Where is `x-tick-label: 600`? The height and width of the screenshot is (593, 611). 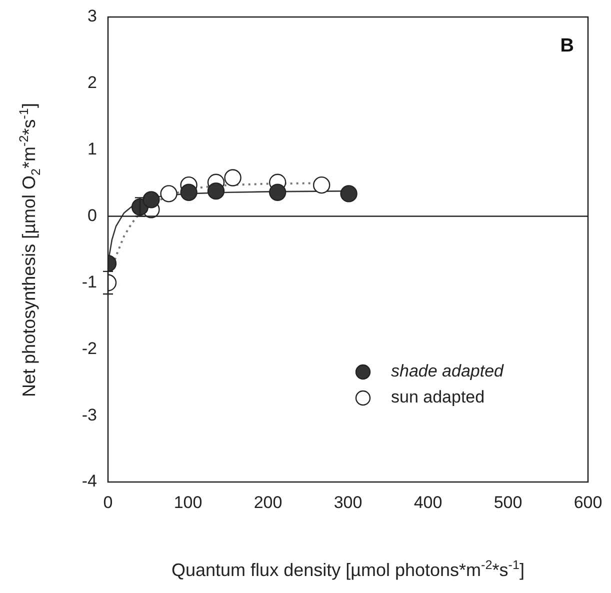
x-tick-label: 600 is located at coordinates (588, 502).